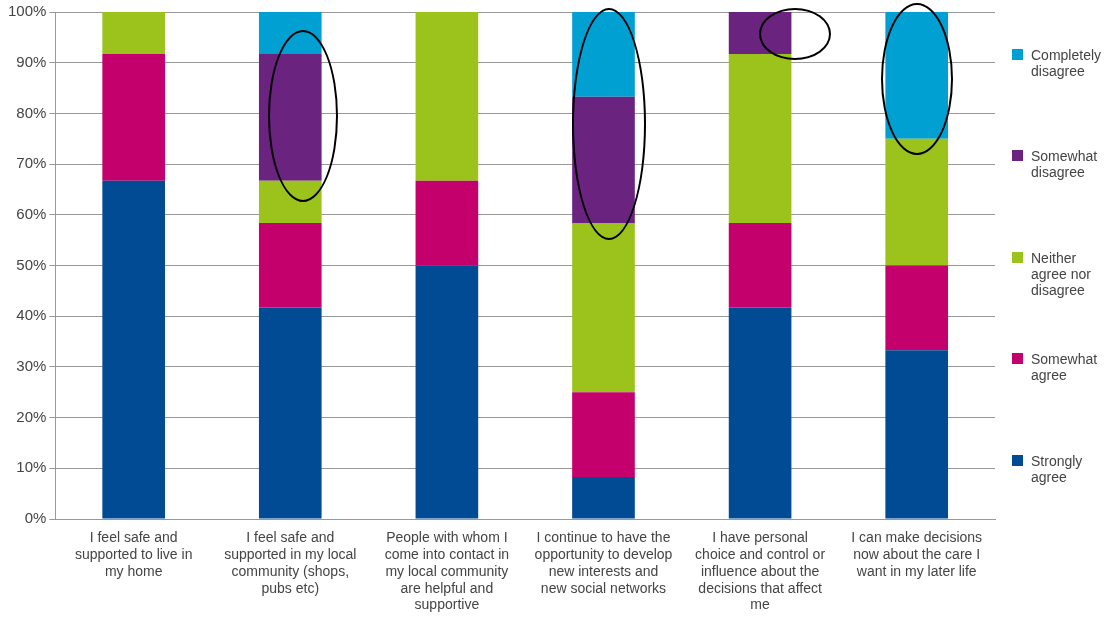 The width and height of the screenshot is (1114, 617). What do you see at coordinates (31, 315) in the screenshot?
I see `y-tick-label: 40%` at bounding box center [31, 315].